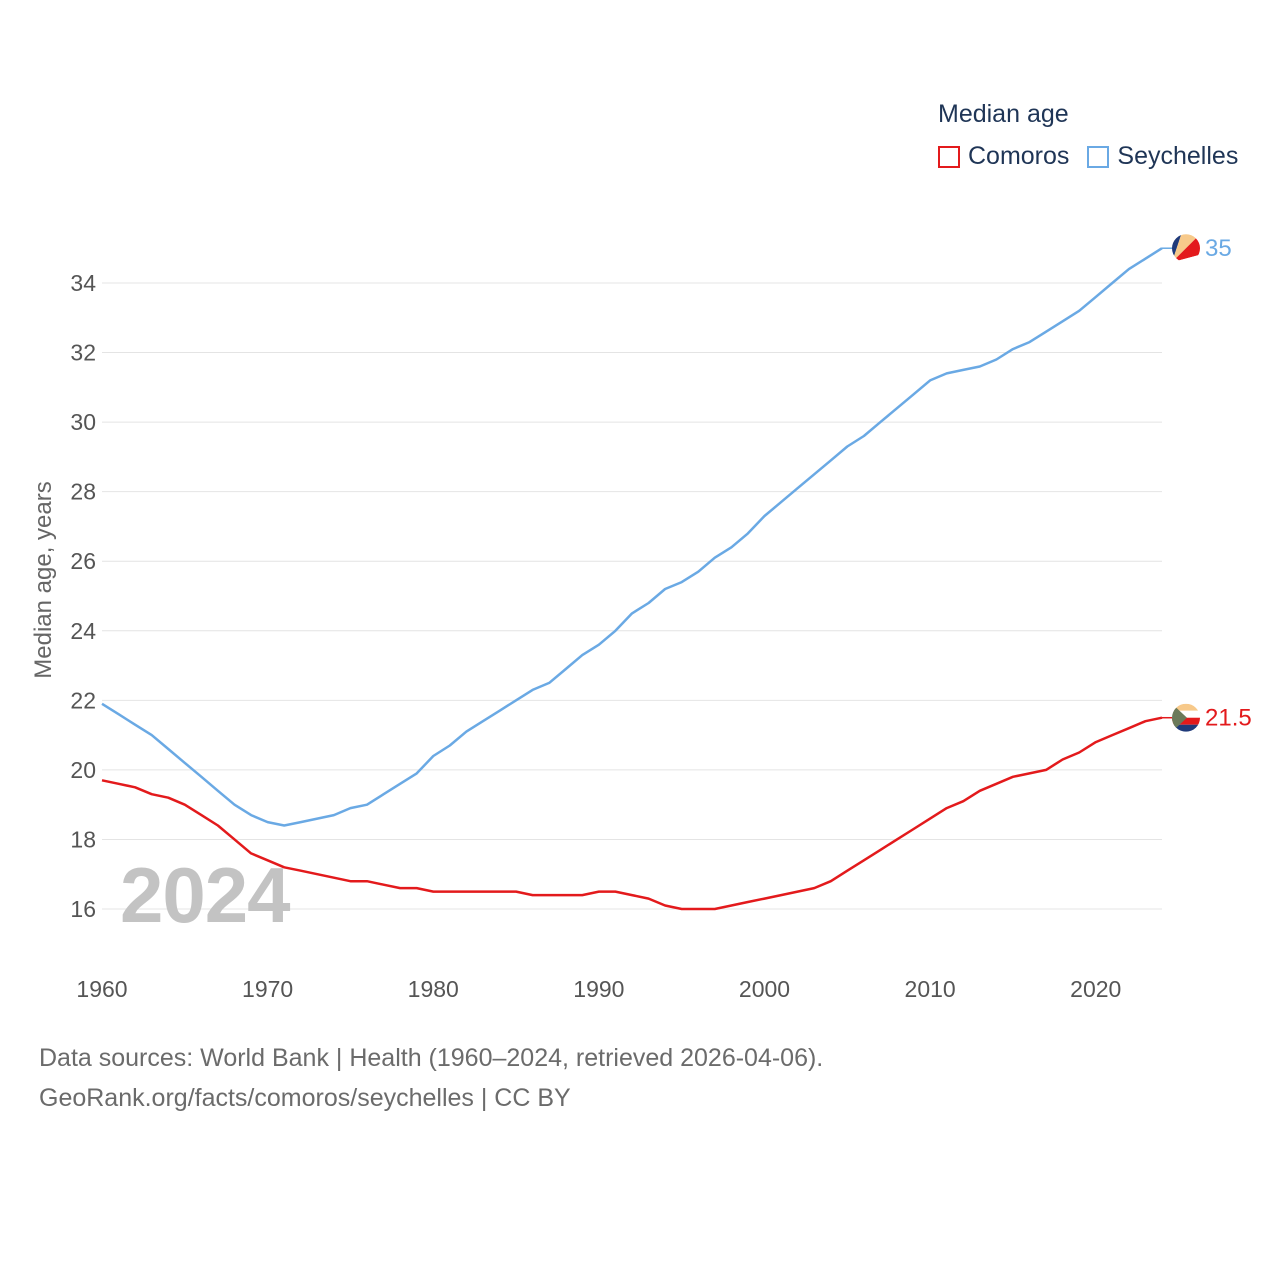 This screenshot has width=1280, height=1280. What do you see at coordinates (83, 909) in the screenshot?
I see `y-tick-label: 16` at bounding box center [83, 909].